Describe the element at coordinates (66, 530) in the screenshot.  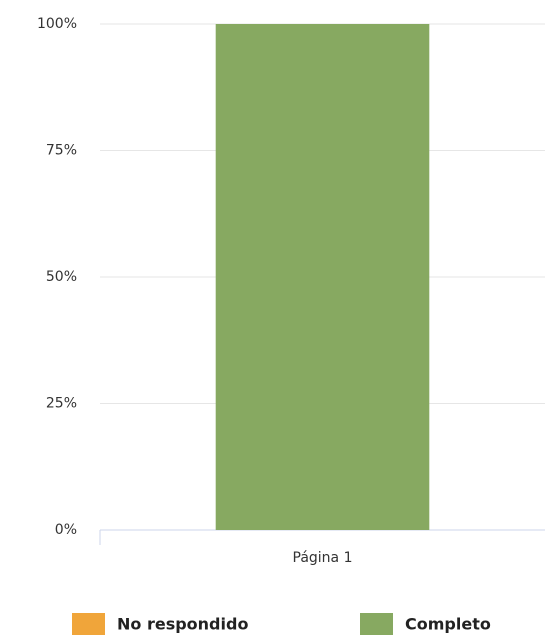
I see `y-tick-label: 0%` at that location.